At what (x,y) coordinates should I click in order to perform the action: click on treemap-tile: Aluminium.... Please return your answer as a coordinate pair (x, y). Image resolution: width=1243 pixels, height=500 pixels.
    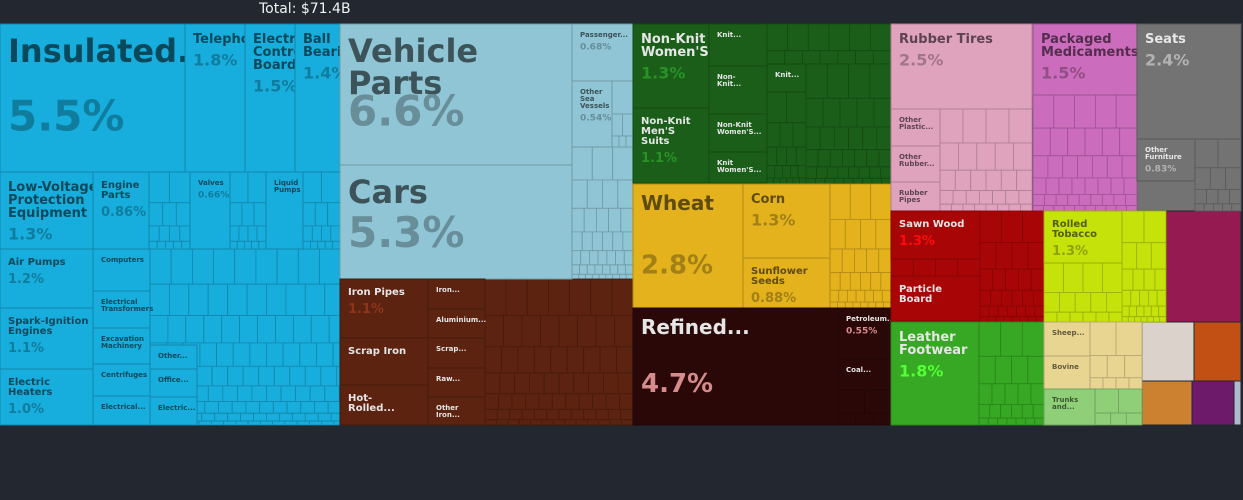
    Looking at the image, I should click on (456, 323).